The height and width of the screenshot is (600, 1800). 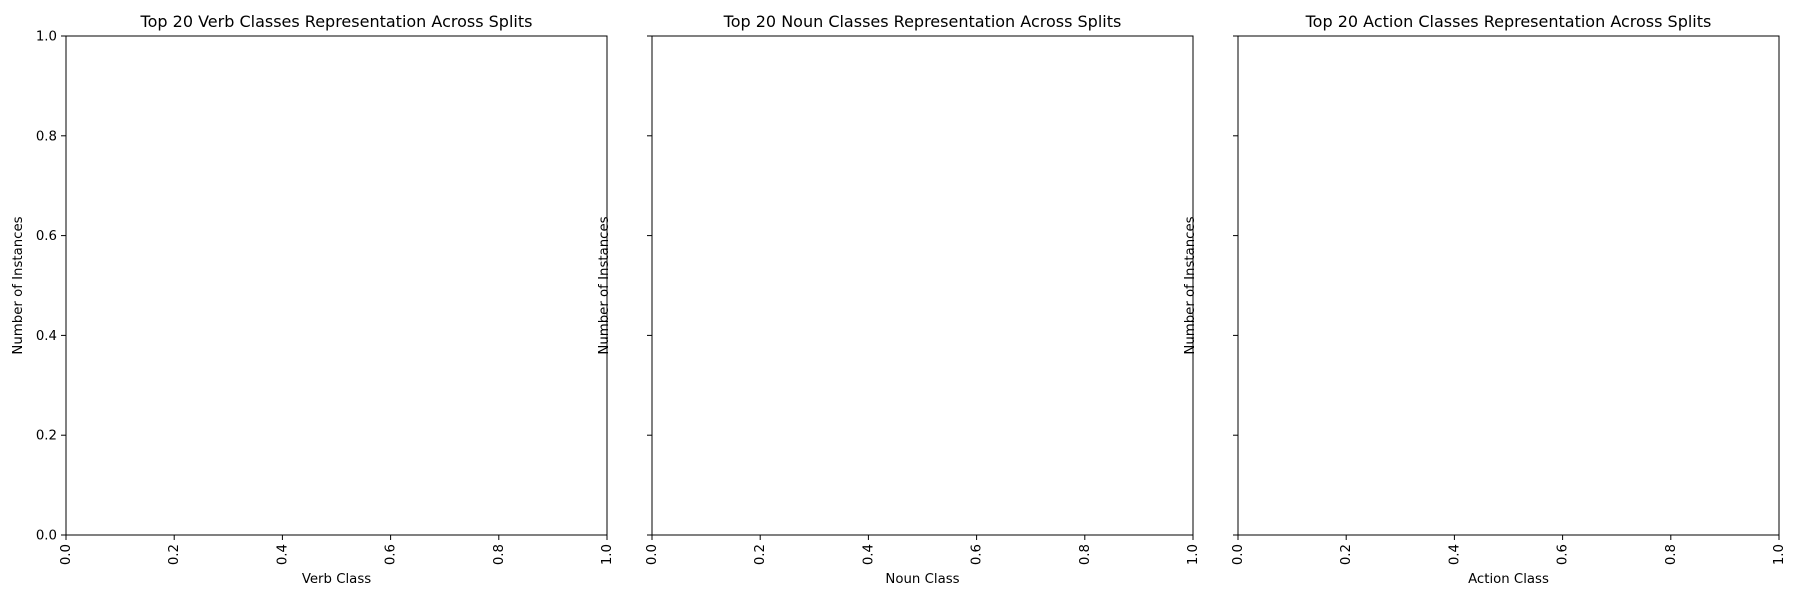 What do you see at coordinates (922, 579) in the screenshot?
I see `x-axis-label: Noun Class` at bounding box center [922, 579].